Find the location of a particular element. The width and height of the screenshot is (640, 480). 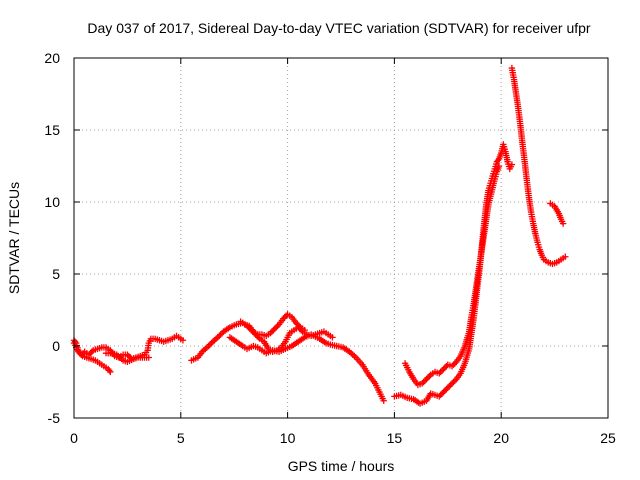

y-tick-label: 0 is located at coordinates (56, 346).